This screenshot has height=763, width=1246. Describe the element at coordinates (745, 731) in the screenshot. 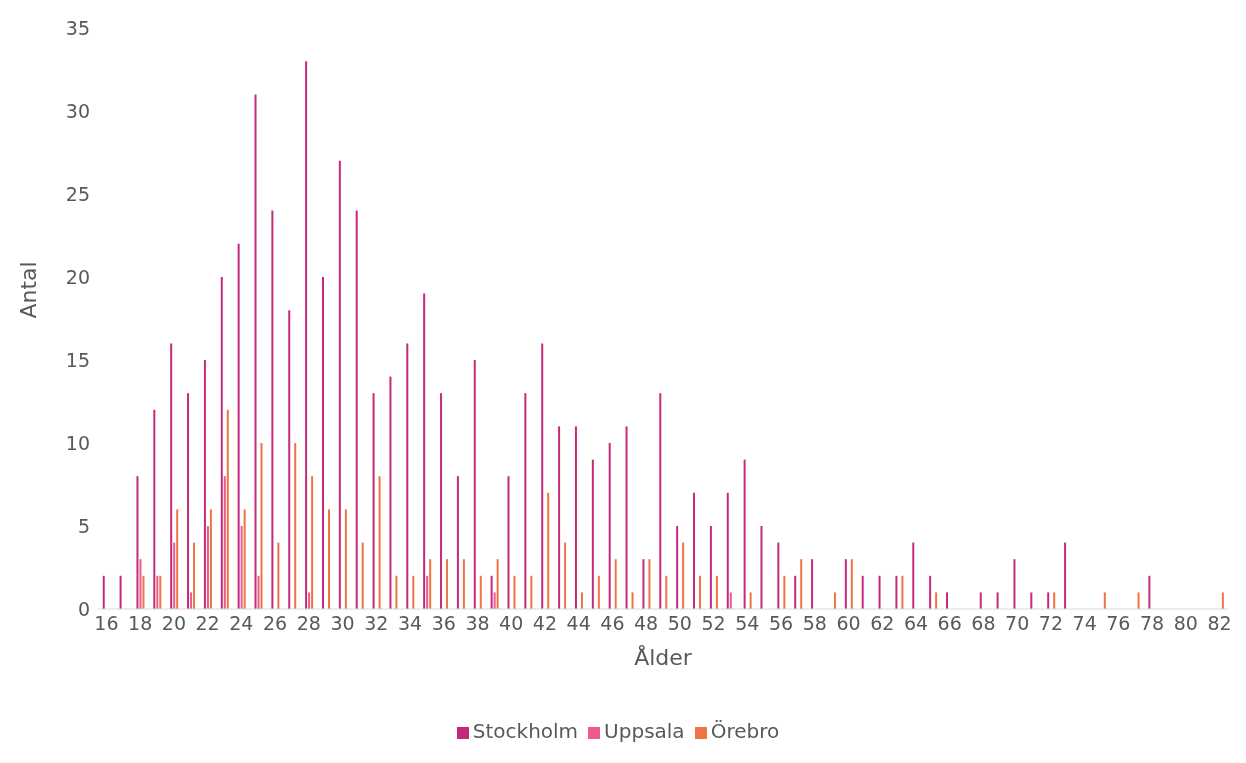

I see `legend-label: Örebro` at that location.